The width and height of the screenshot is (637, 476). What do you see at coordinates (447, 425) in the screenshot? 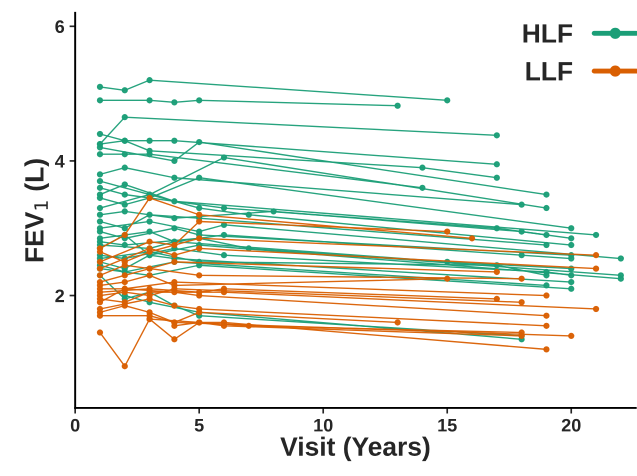
I see `x-tick-label: 15` at bounding box center [447, 425].